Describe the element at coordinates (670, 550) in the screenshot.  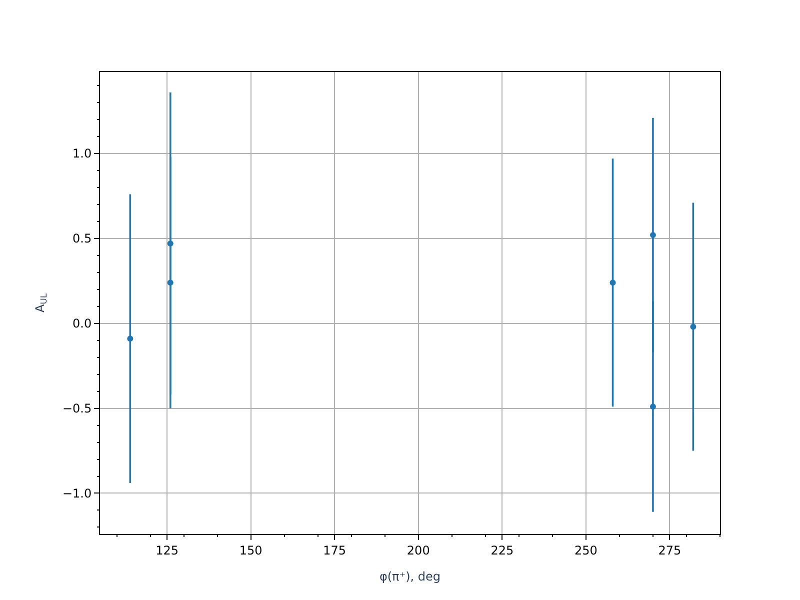
I see `x-tick-label: 275` at that location.